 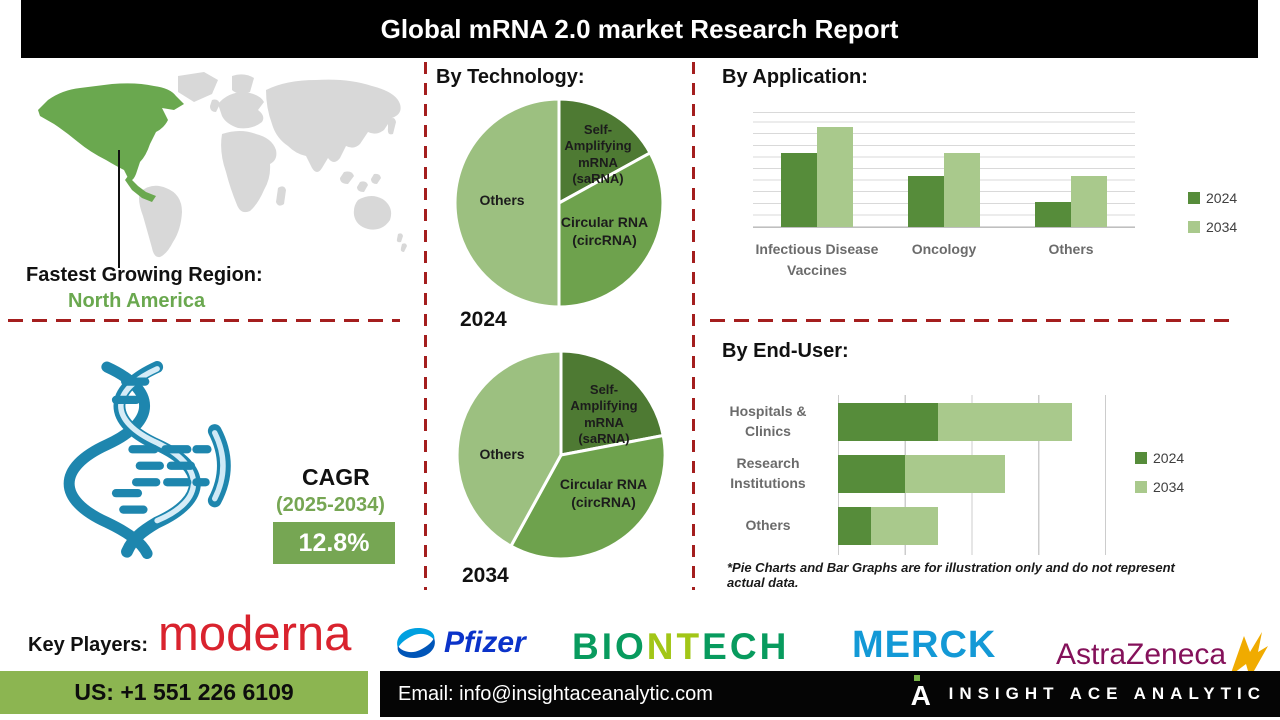 I want to click on biontech-logo: BIONTECH, so click(x=680, y=647).